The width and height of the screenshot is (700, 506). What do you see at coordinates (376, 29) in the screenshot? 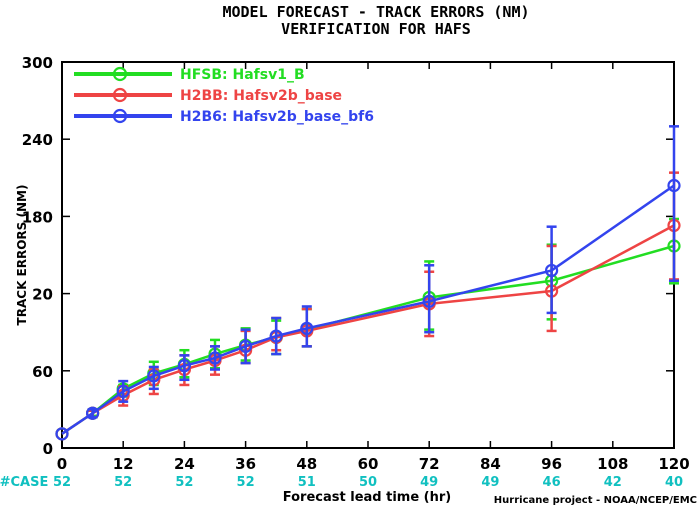
I see `chart-subtitle: VERIFICATION FOR HAFS` at bounding box center [376, 29].